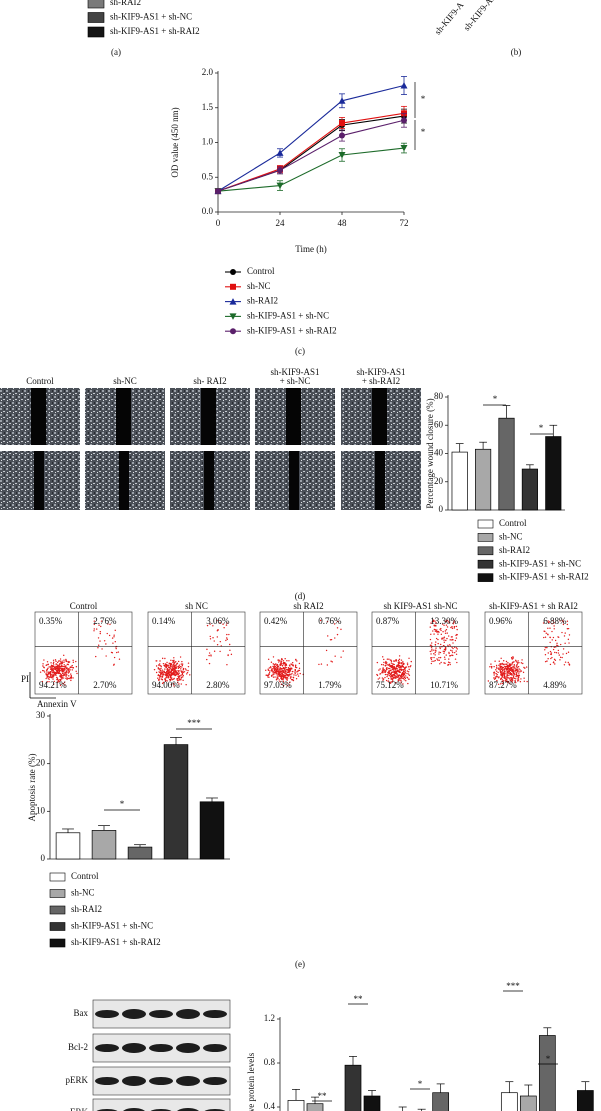  I want to click on legend-marker, so click(233, 286).